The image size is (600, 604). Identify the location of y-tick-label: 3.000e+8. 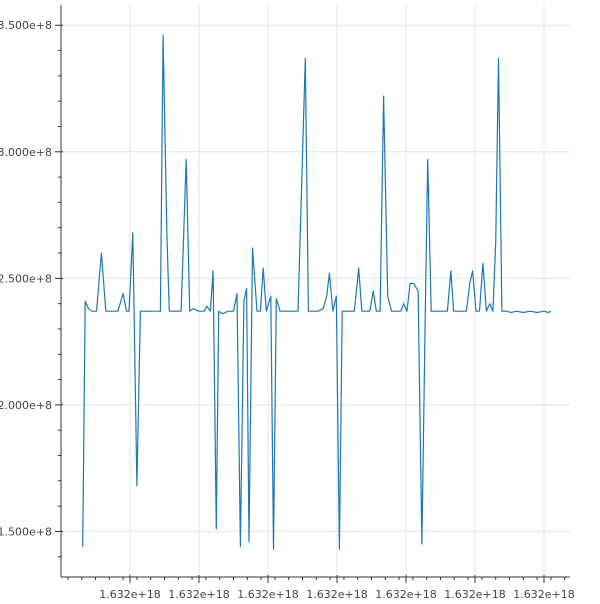
(26, 152).